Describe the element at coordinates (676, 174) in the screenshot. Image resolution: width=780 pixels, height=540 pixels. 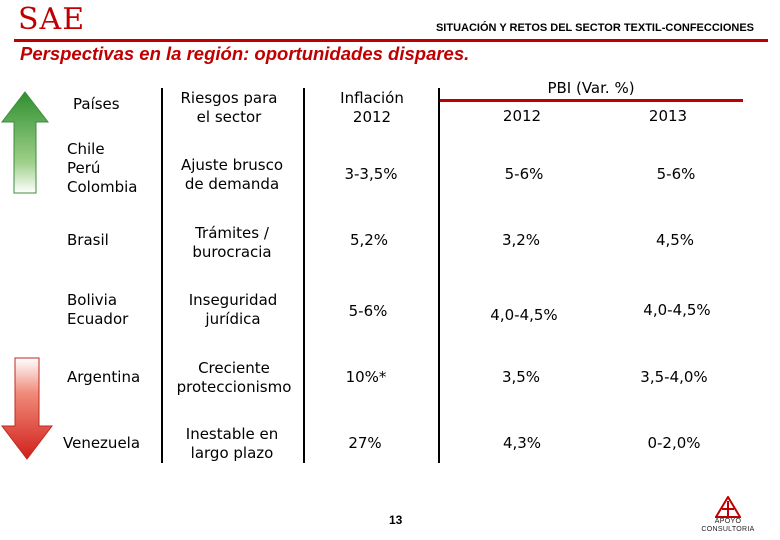
I see `row-gdp-2013: 5-6%` at that location.